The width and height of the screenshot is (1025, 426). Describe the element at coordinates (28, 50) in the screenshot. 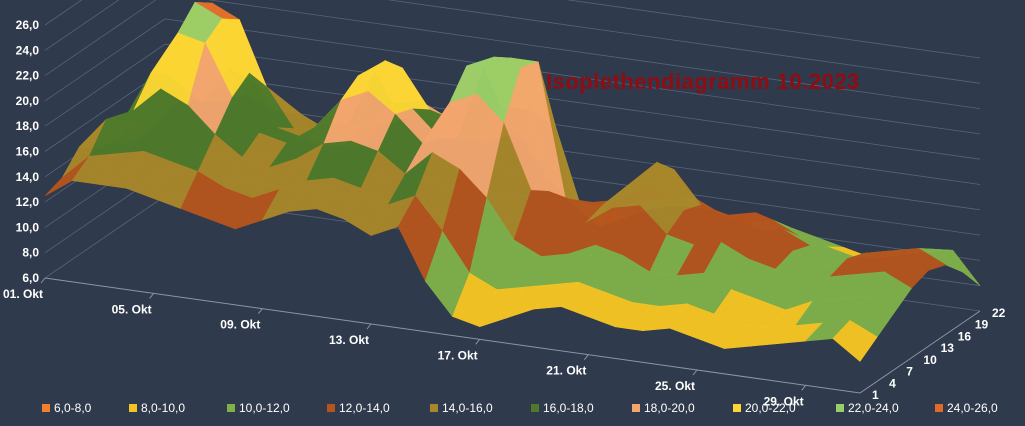

I see `y-tick-label: 24,0` at that location.